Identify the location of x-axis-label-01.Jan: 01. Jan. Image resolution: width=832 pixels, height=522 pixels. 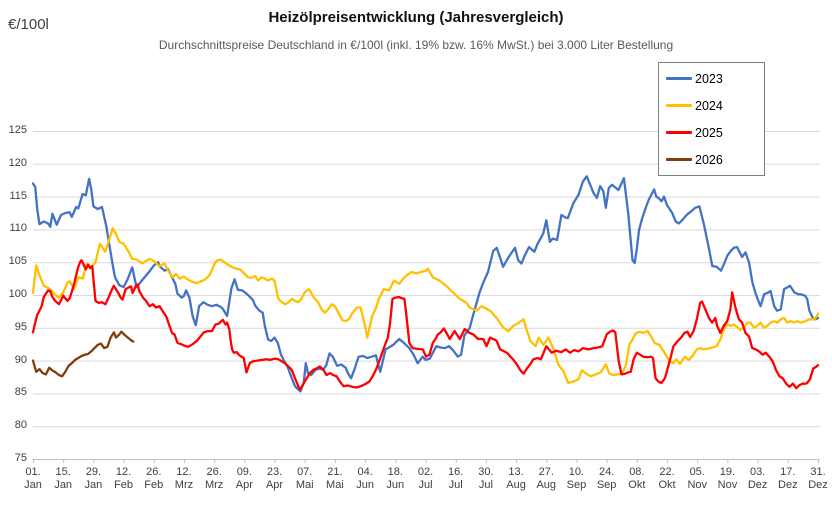
(33, 478).